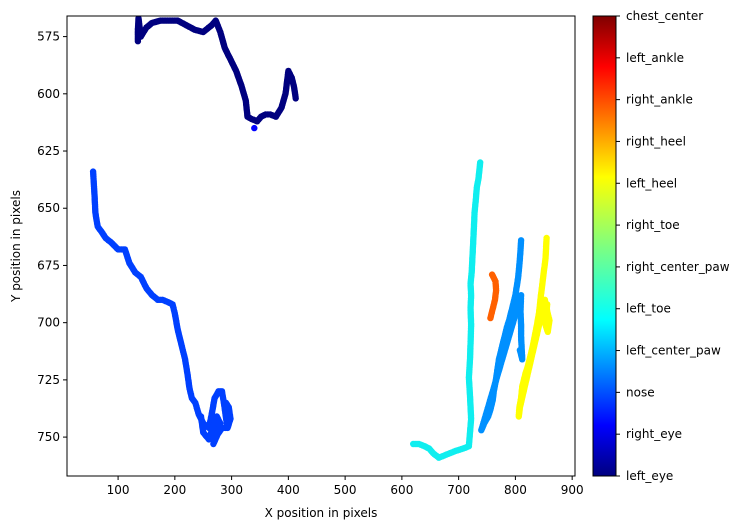 This screenshot has height=530, width=755. Describe the element at coordinates (48, 208) in the screenshot. I see `y-tick-label: 650` at that location.